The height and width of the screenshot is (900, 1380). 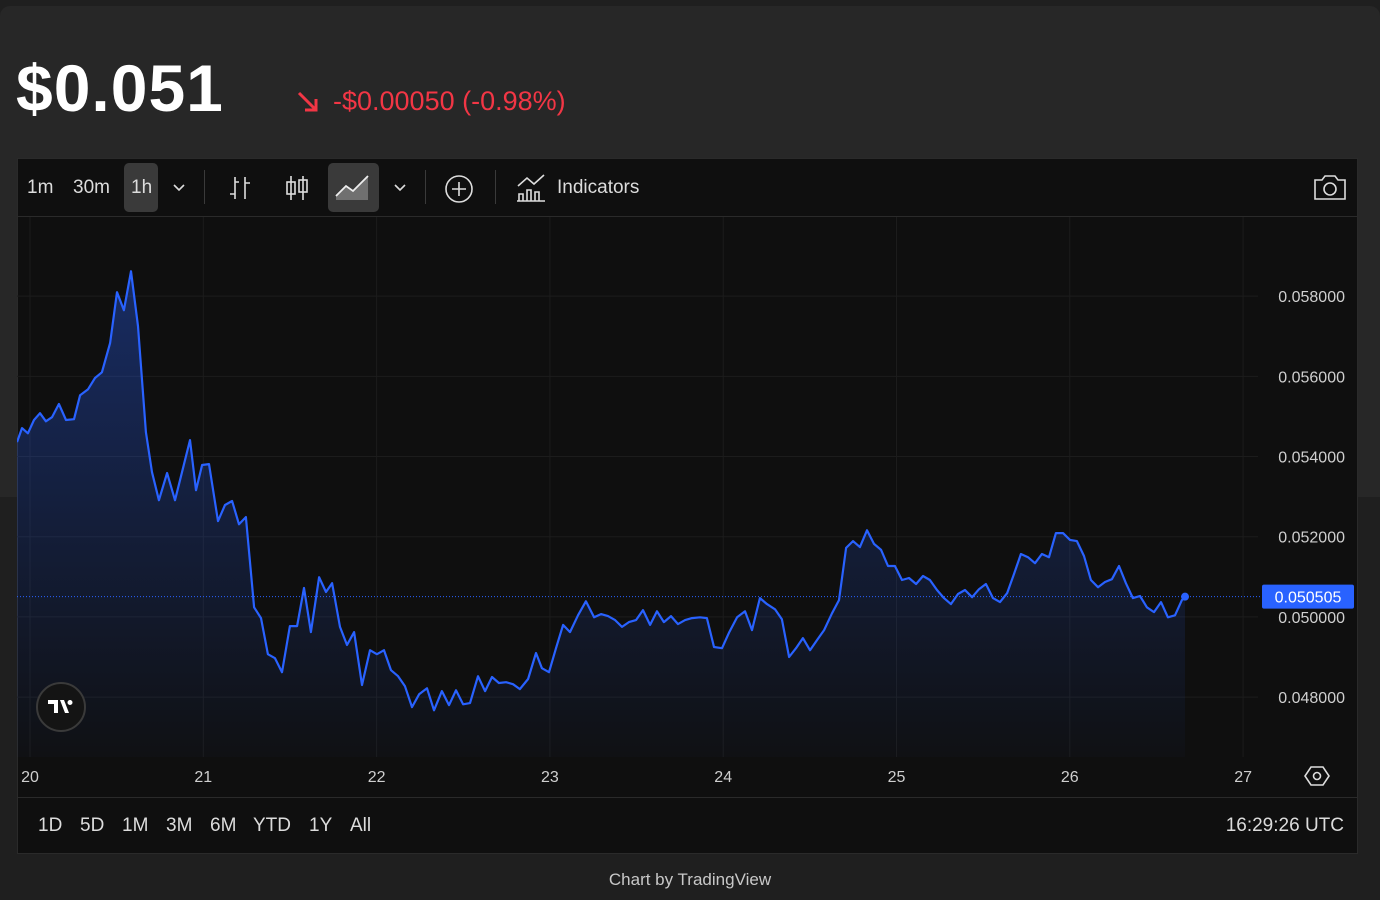 I want to click on tradingview-logo, so click(x=61, y=707).